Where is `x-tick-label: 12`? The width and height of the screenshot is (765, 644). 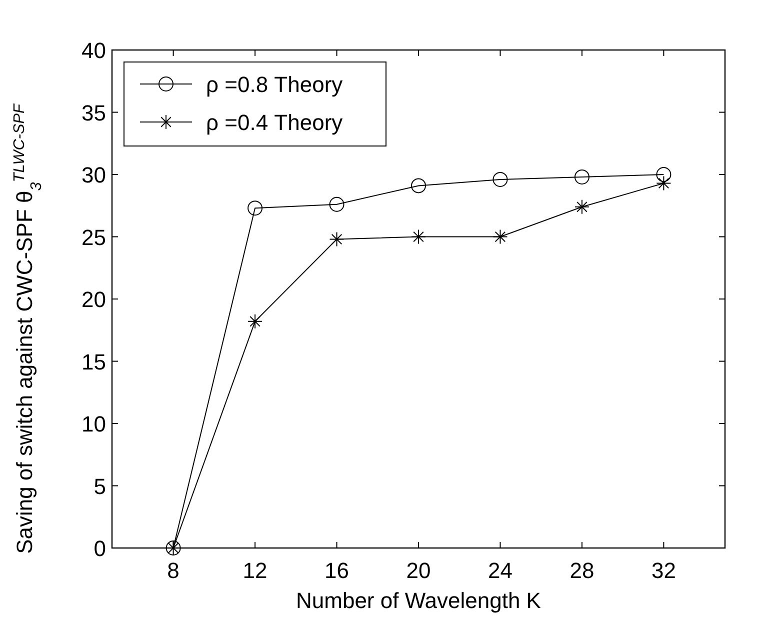 x-tick-label: 12 is located at coordinates (255, 570).